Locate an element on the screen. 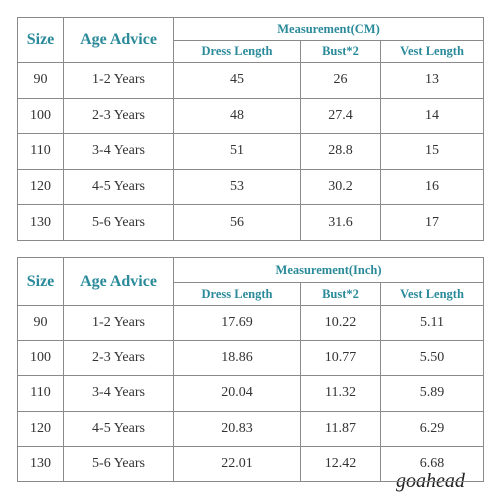 This screenshot has width=500, height=500. data-cell: 22.01 is located at coordinates (237, 463).